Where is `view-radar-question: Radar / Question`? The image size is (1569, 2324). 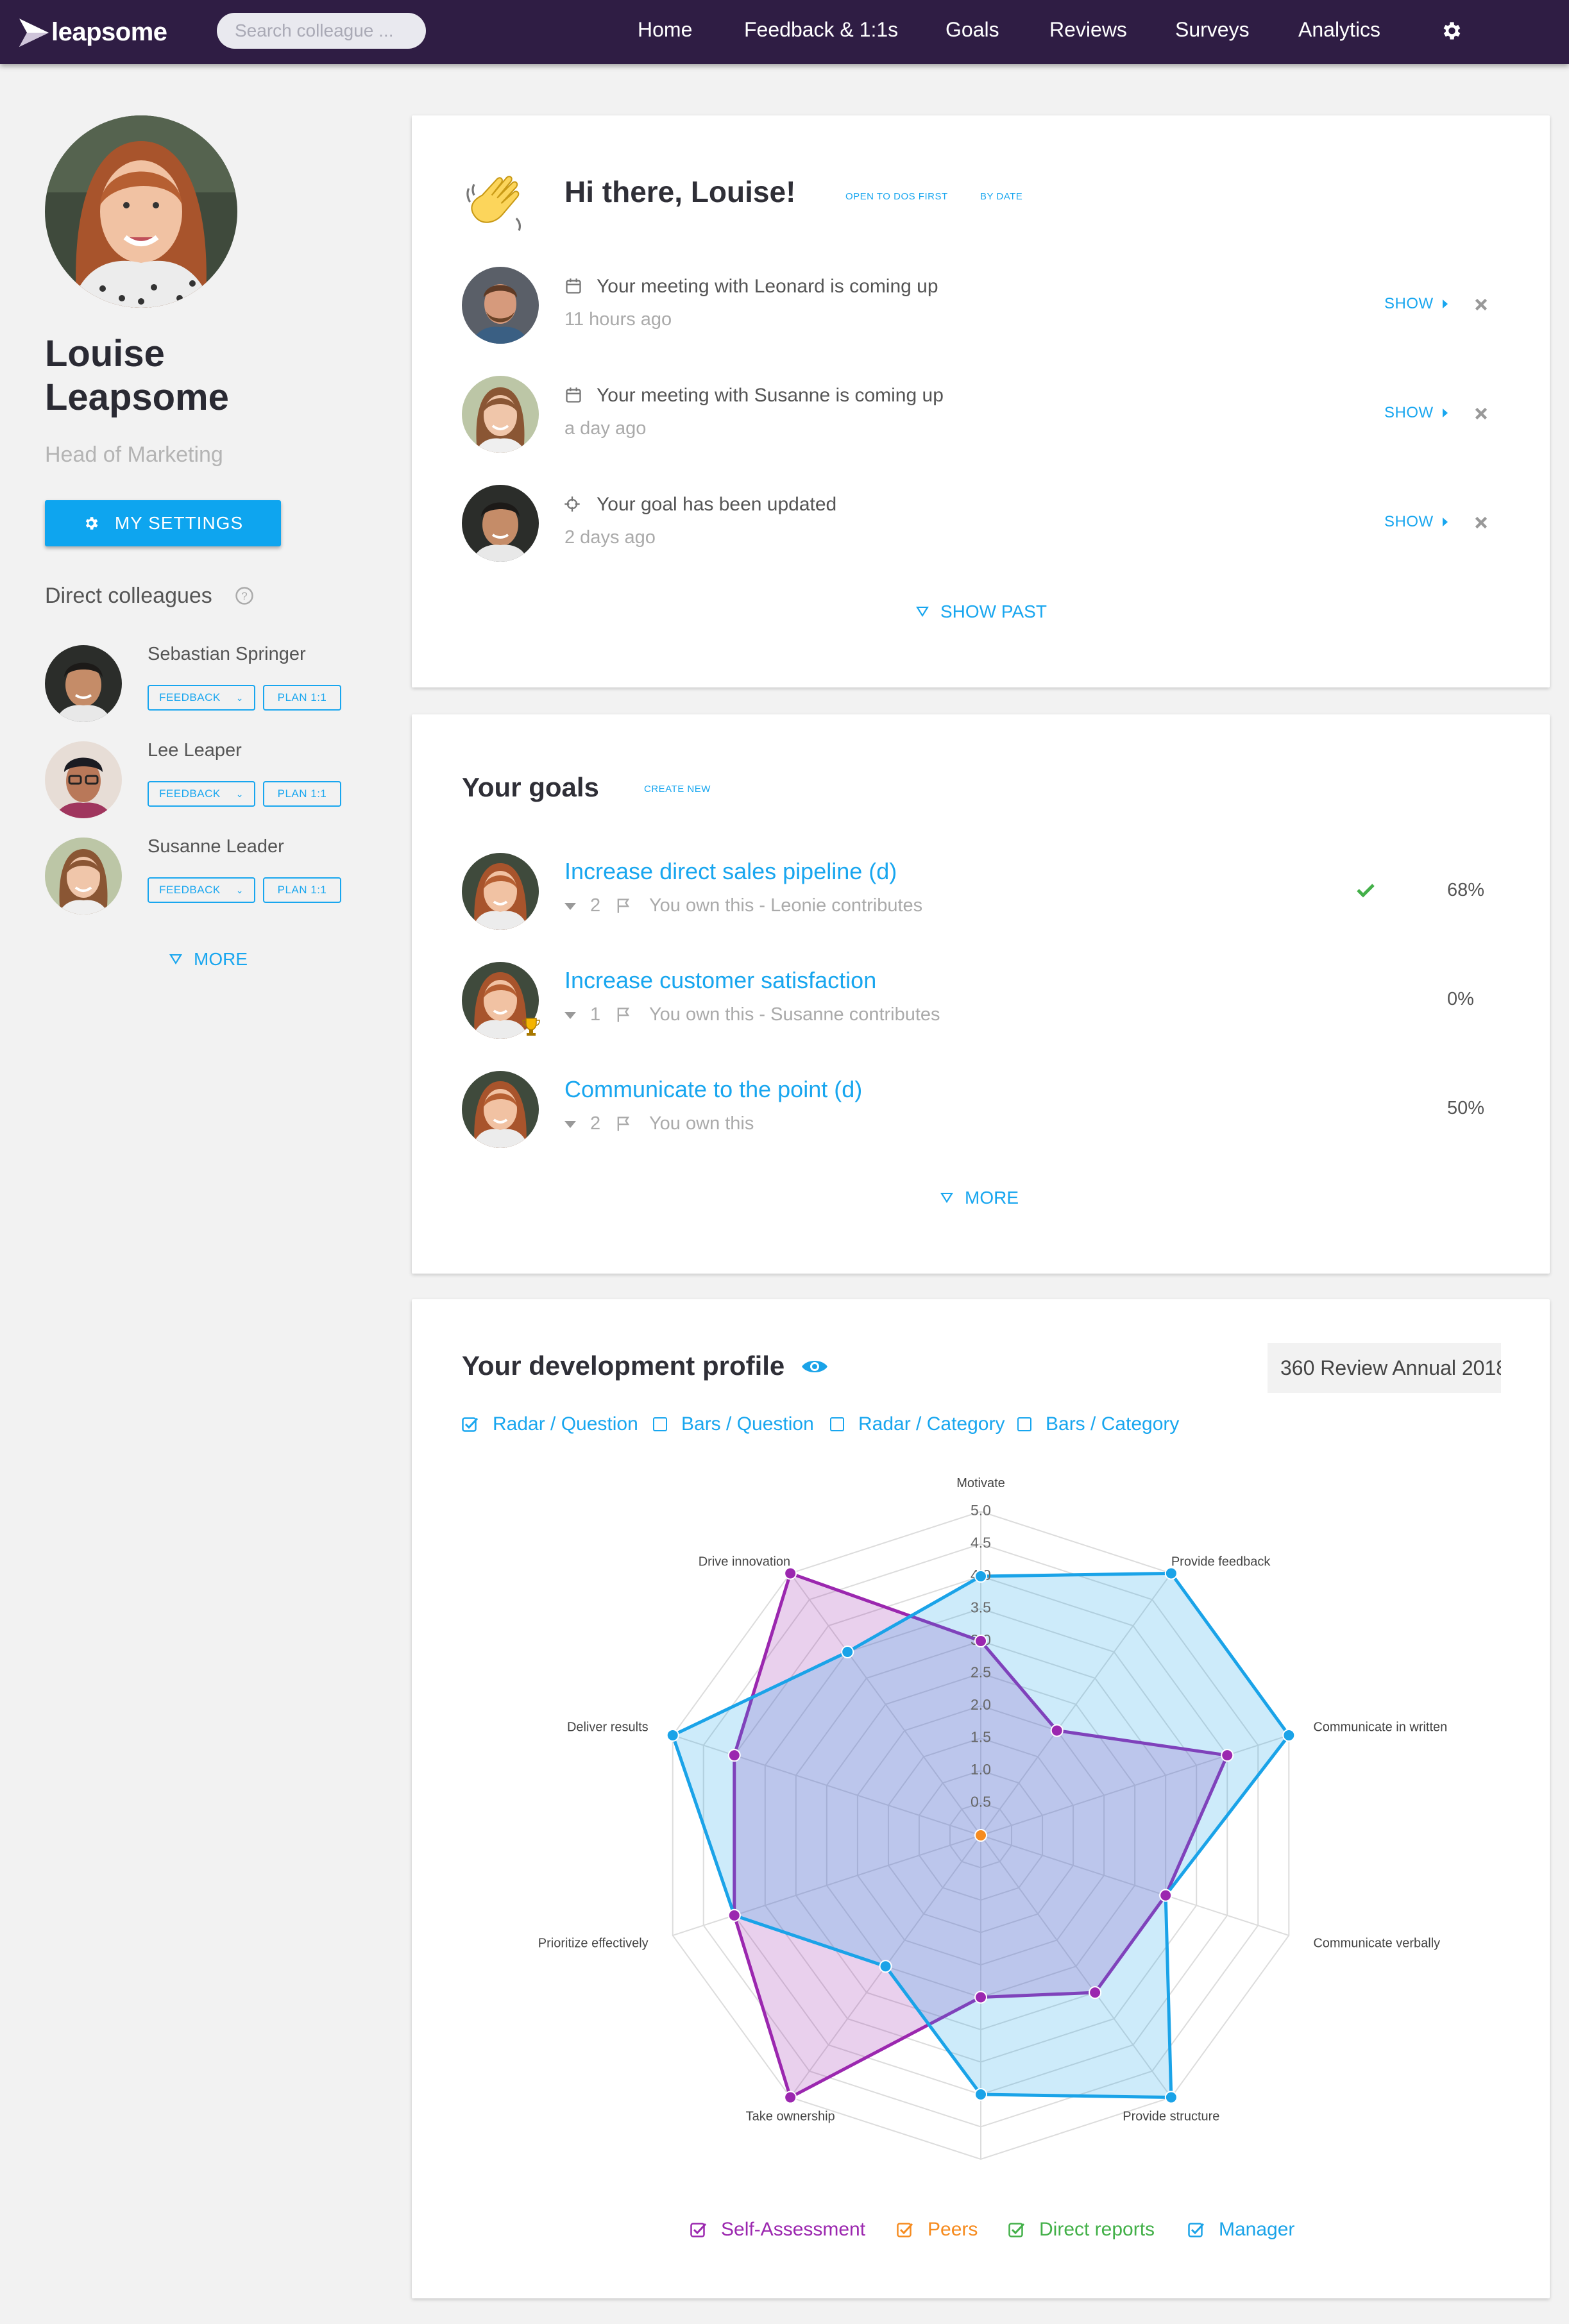 view-radar-question: Radar / Question is located at coordinates (550, 1424).